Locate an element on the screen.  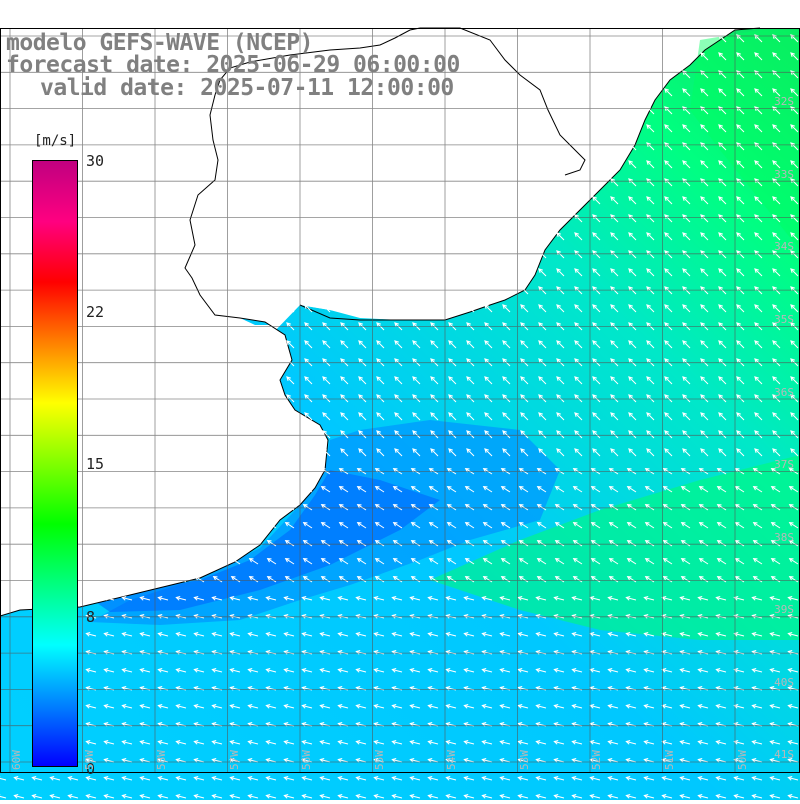
lon-label-59w: 59W is located at coordinates (89, 760).